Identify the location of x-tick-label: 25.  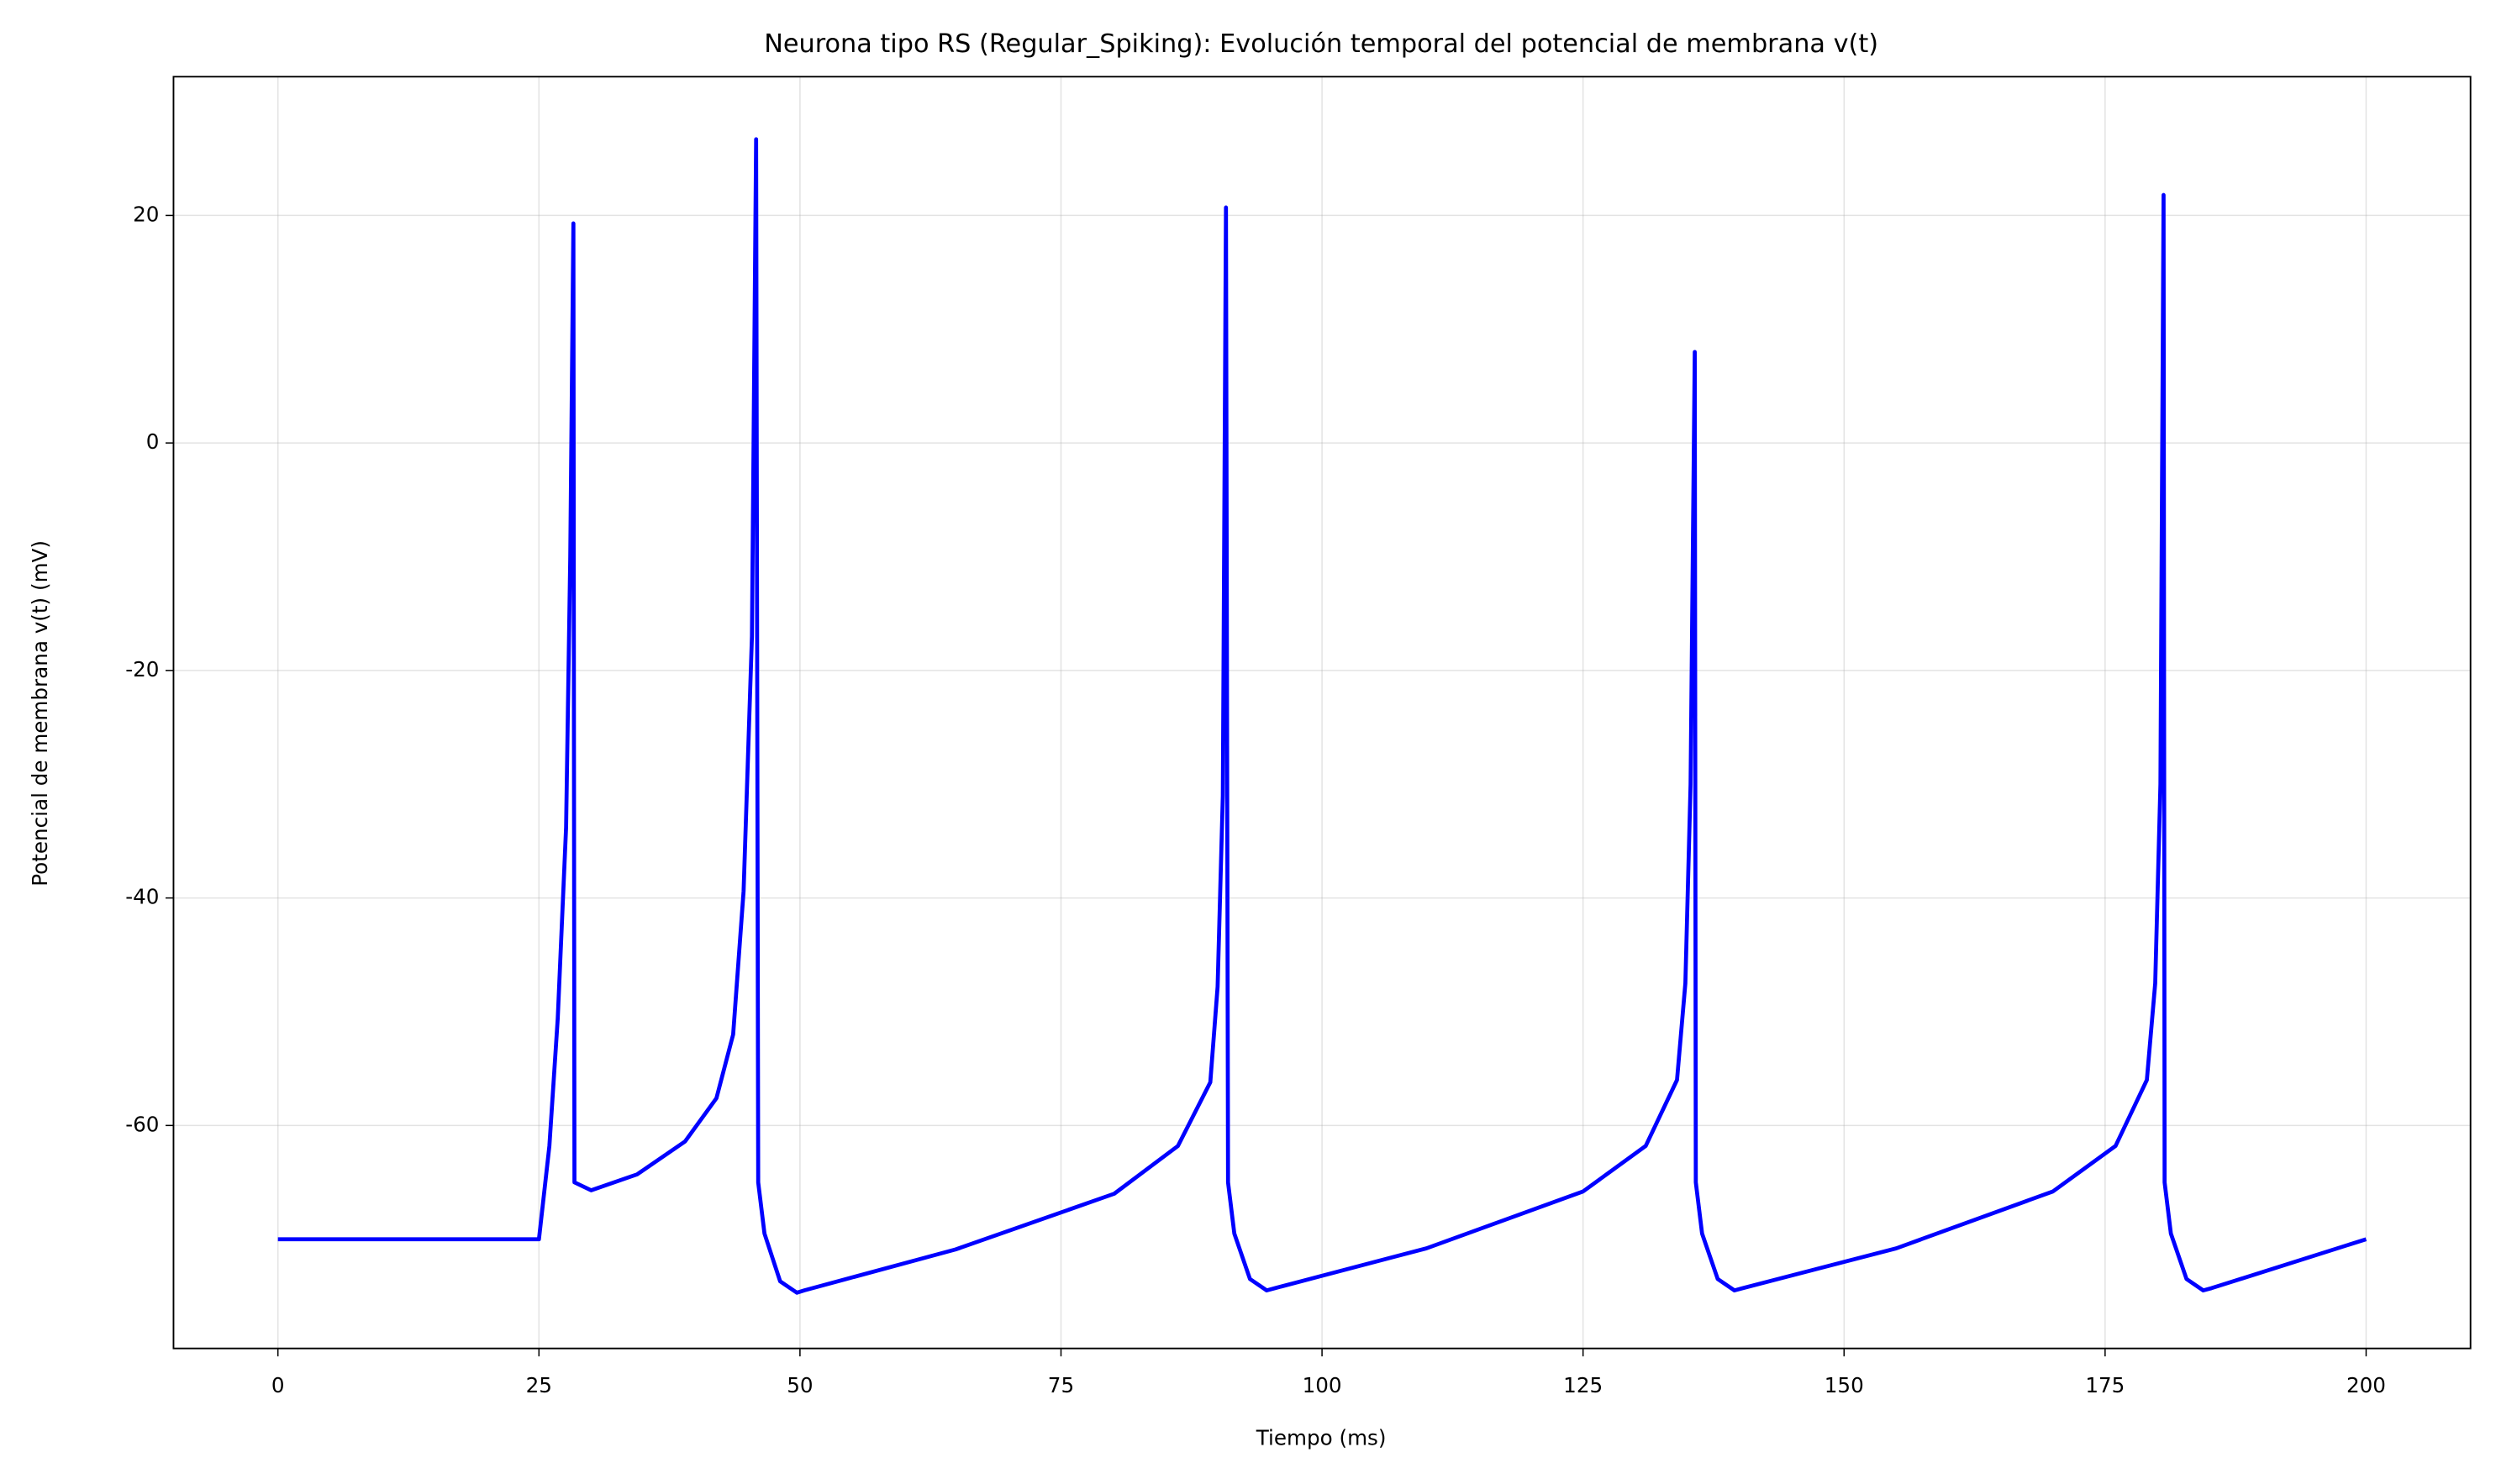
(539, 1385).